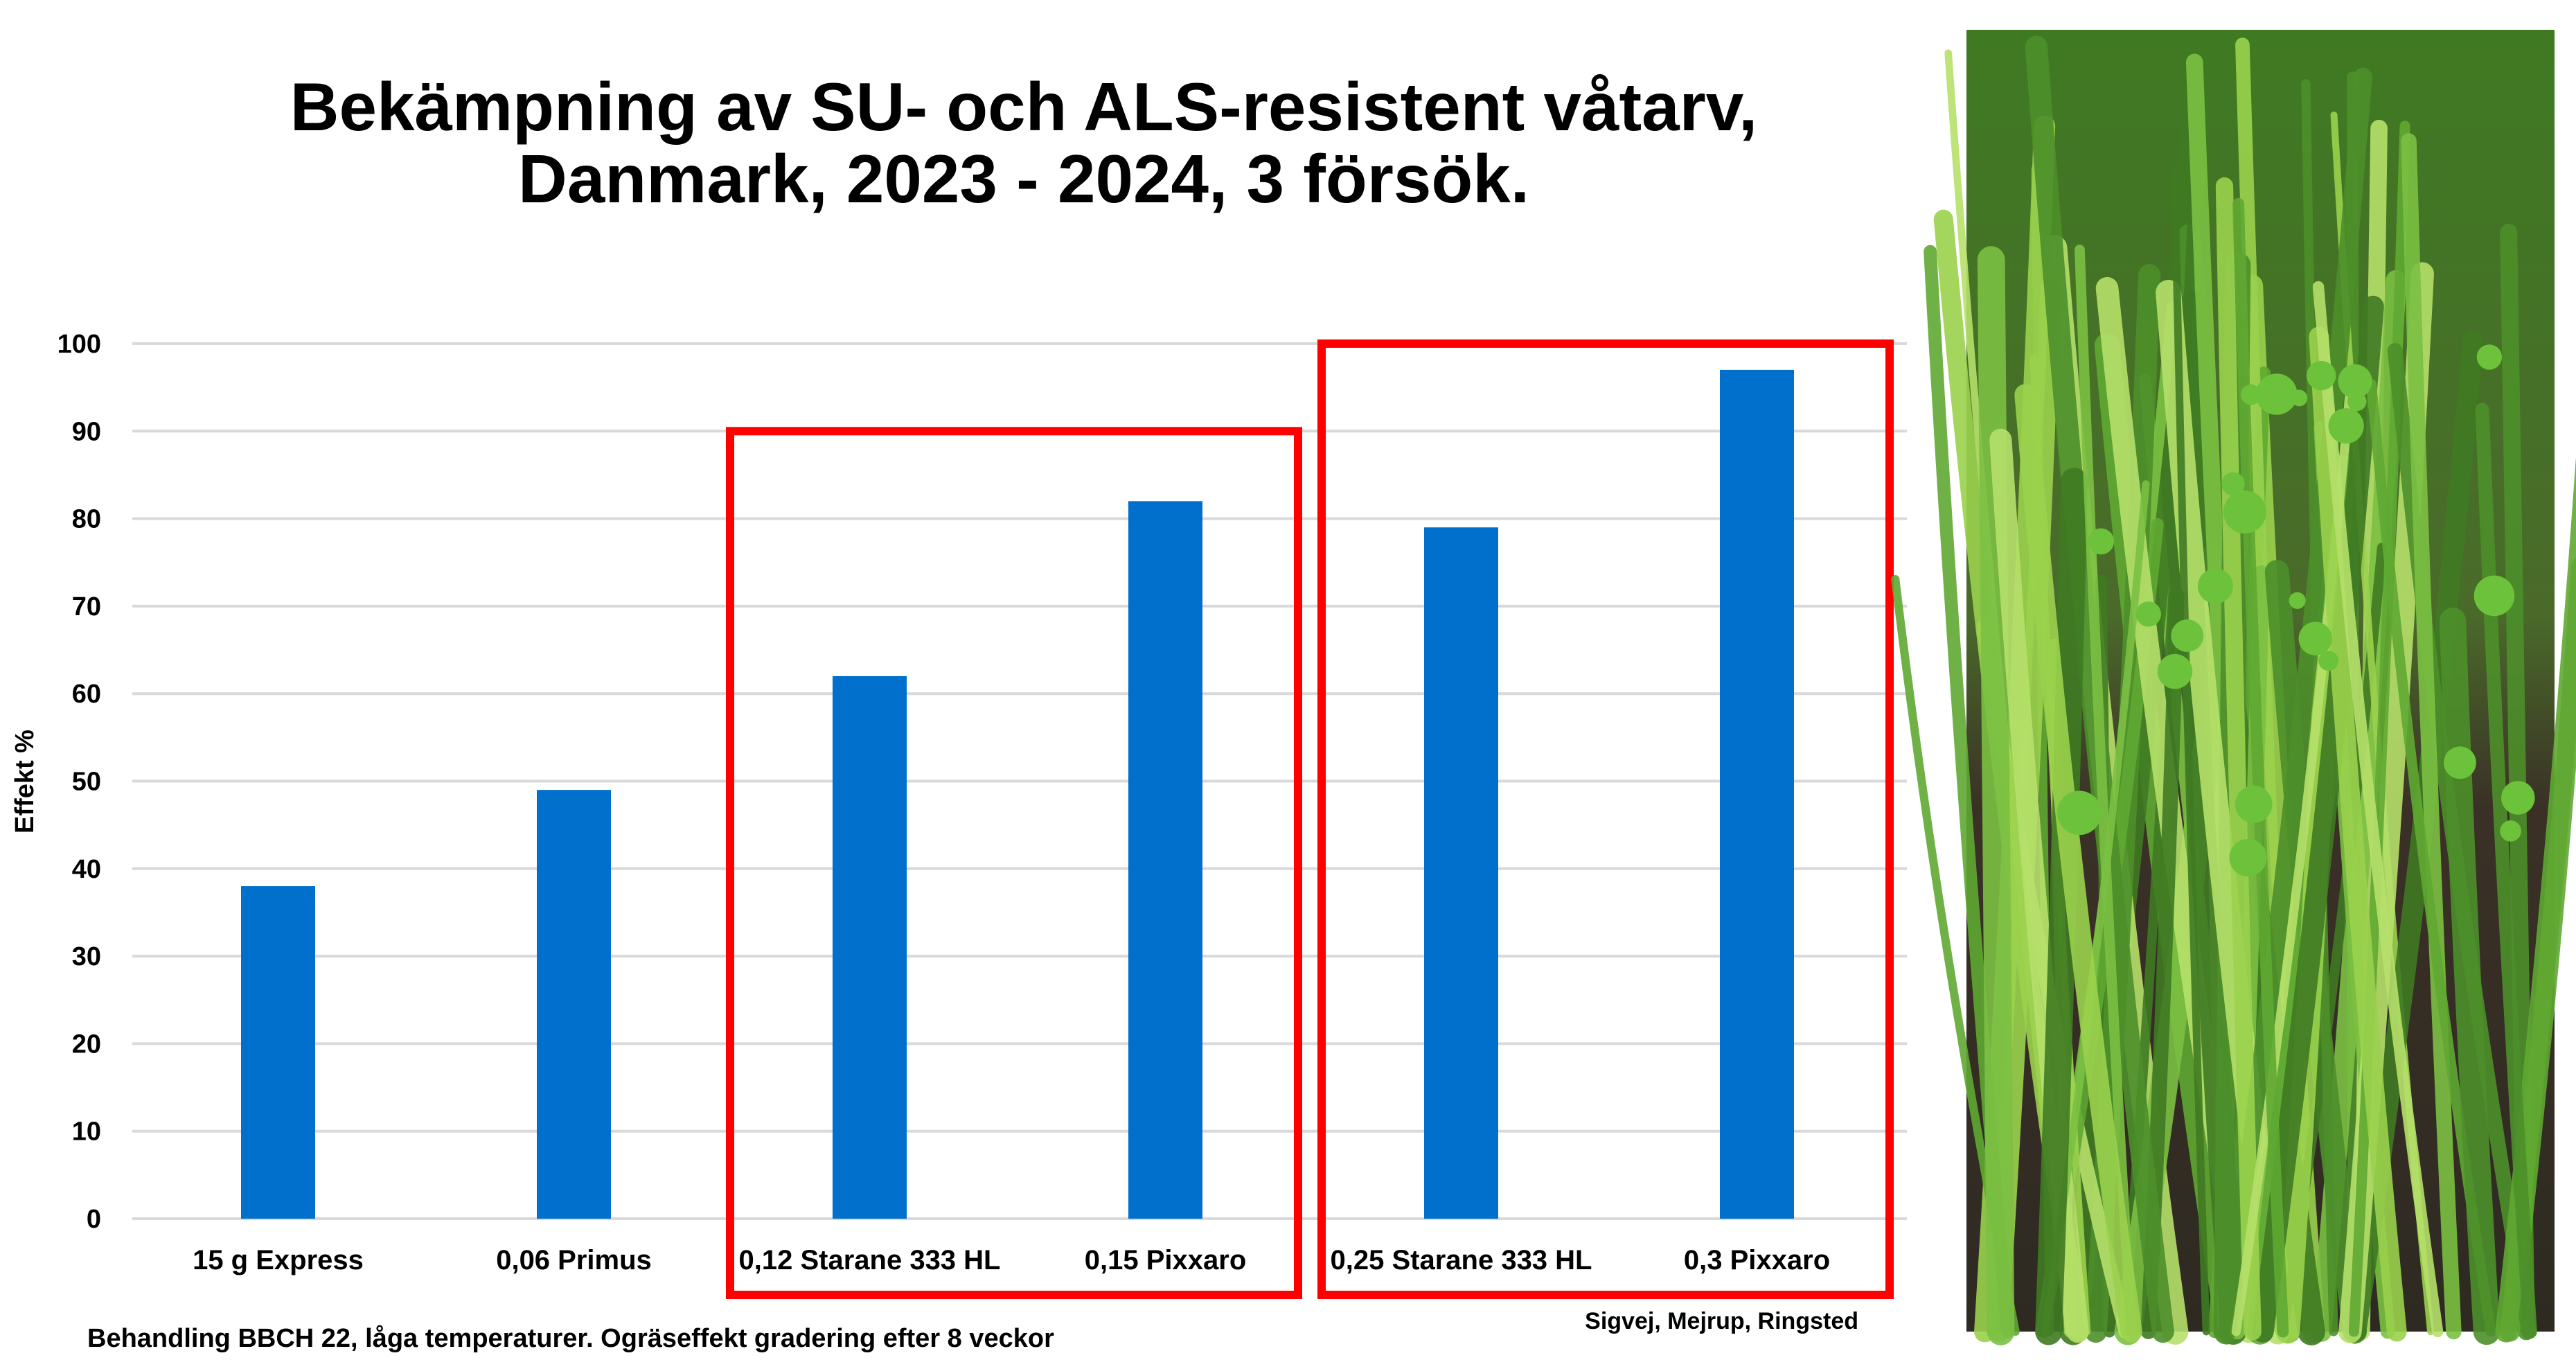 Image resolution: width=2576 pixels, height=1360 pixels. What do you see at coordinates (1023, 179) in the screenshot?
I see `chart-title-line-2: Danmark, 2023 - 2024, 3 försök.` at bounding box center [1023, 179].